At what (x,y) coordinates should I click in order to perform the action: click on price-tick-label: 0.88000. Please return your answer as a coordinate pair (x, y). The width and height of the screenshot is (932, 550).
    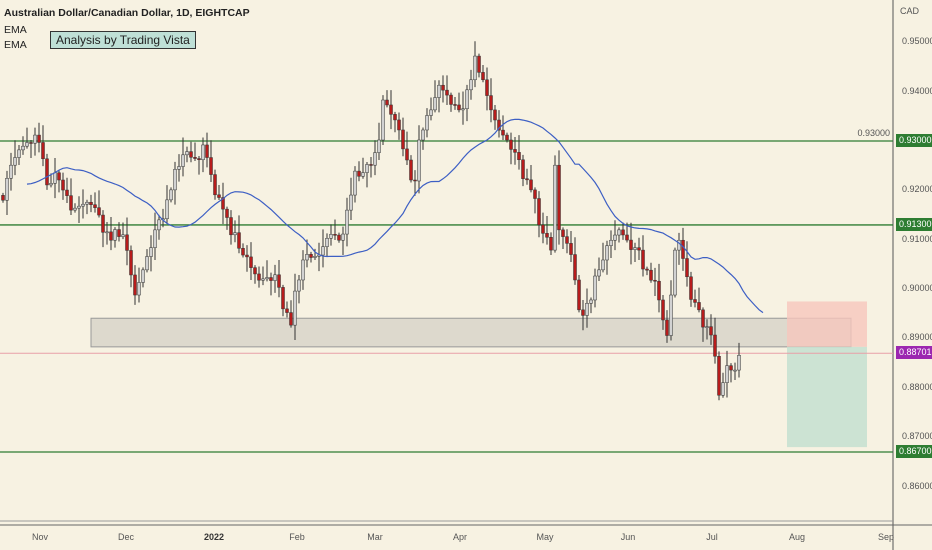
    Looking at the image, I should click on (917, 386).